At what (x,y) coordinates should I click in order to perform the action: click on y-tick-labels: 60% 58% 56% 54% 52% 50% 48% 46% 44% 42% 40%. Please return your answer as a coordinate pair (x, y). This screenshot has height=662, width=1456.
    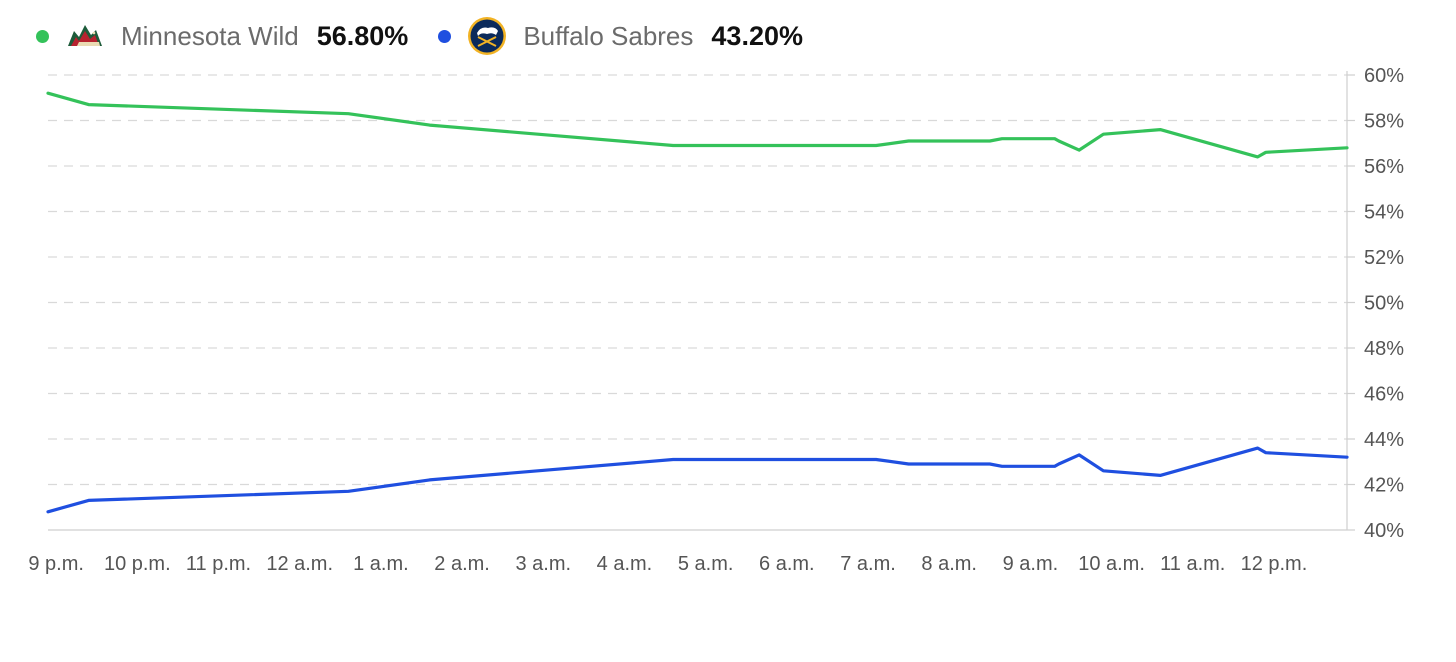
    Looking at the image, I should click on (1384, 303).